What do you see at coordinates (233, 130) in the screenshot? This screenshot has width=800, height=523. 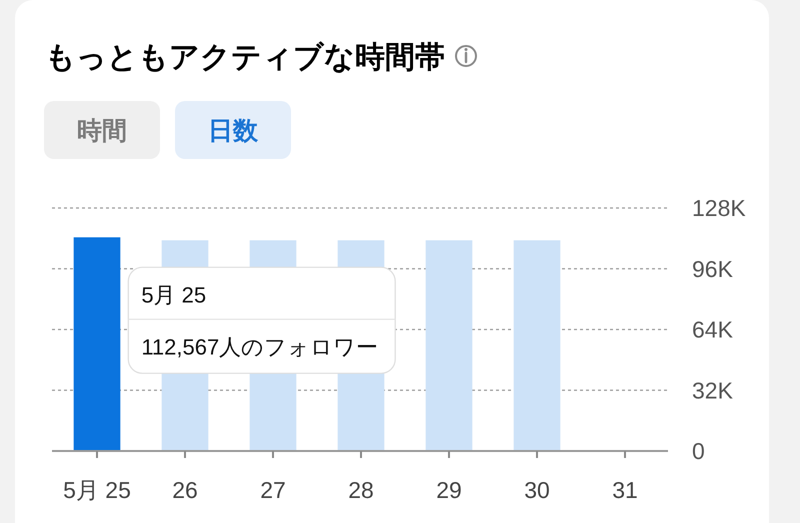 I see `button: 日数` at bounding box center [233, 130].